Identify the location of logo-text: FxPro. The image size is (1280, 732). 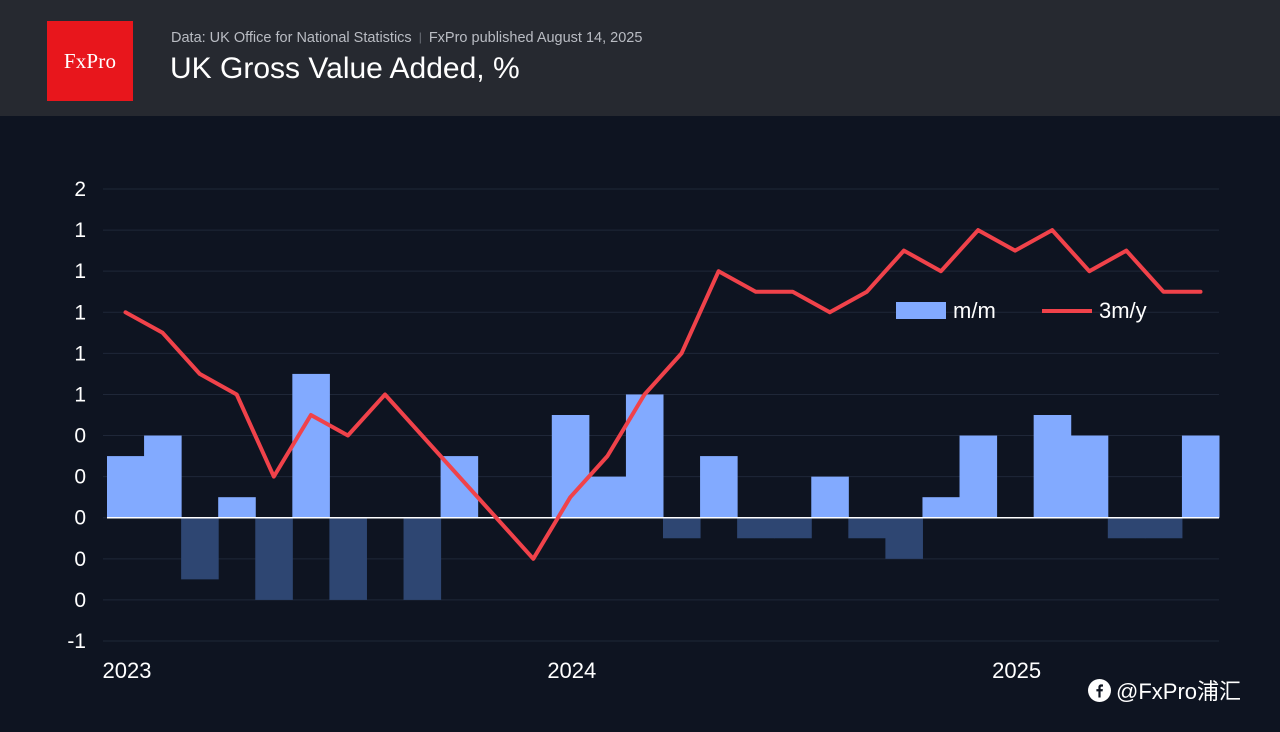
(90, 60).